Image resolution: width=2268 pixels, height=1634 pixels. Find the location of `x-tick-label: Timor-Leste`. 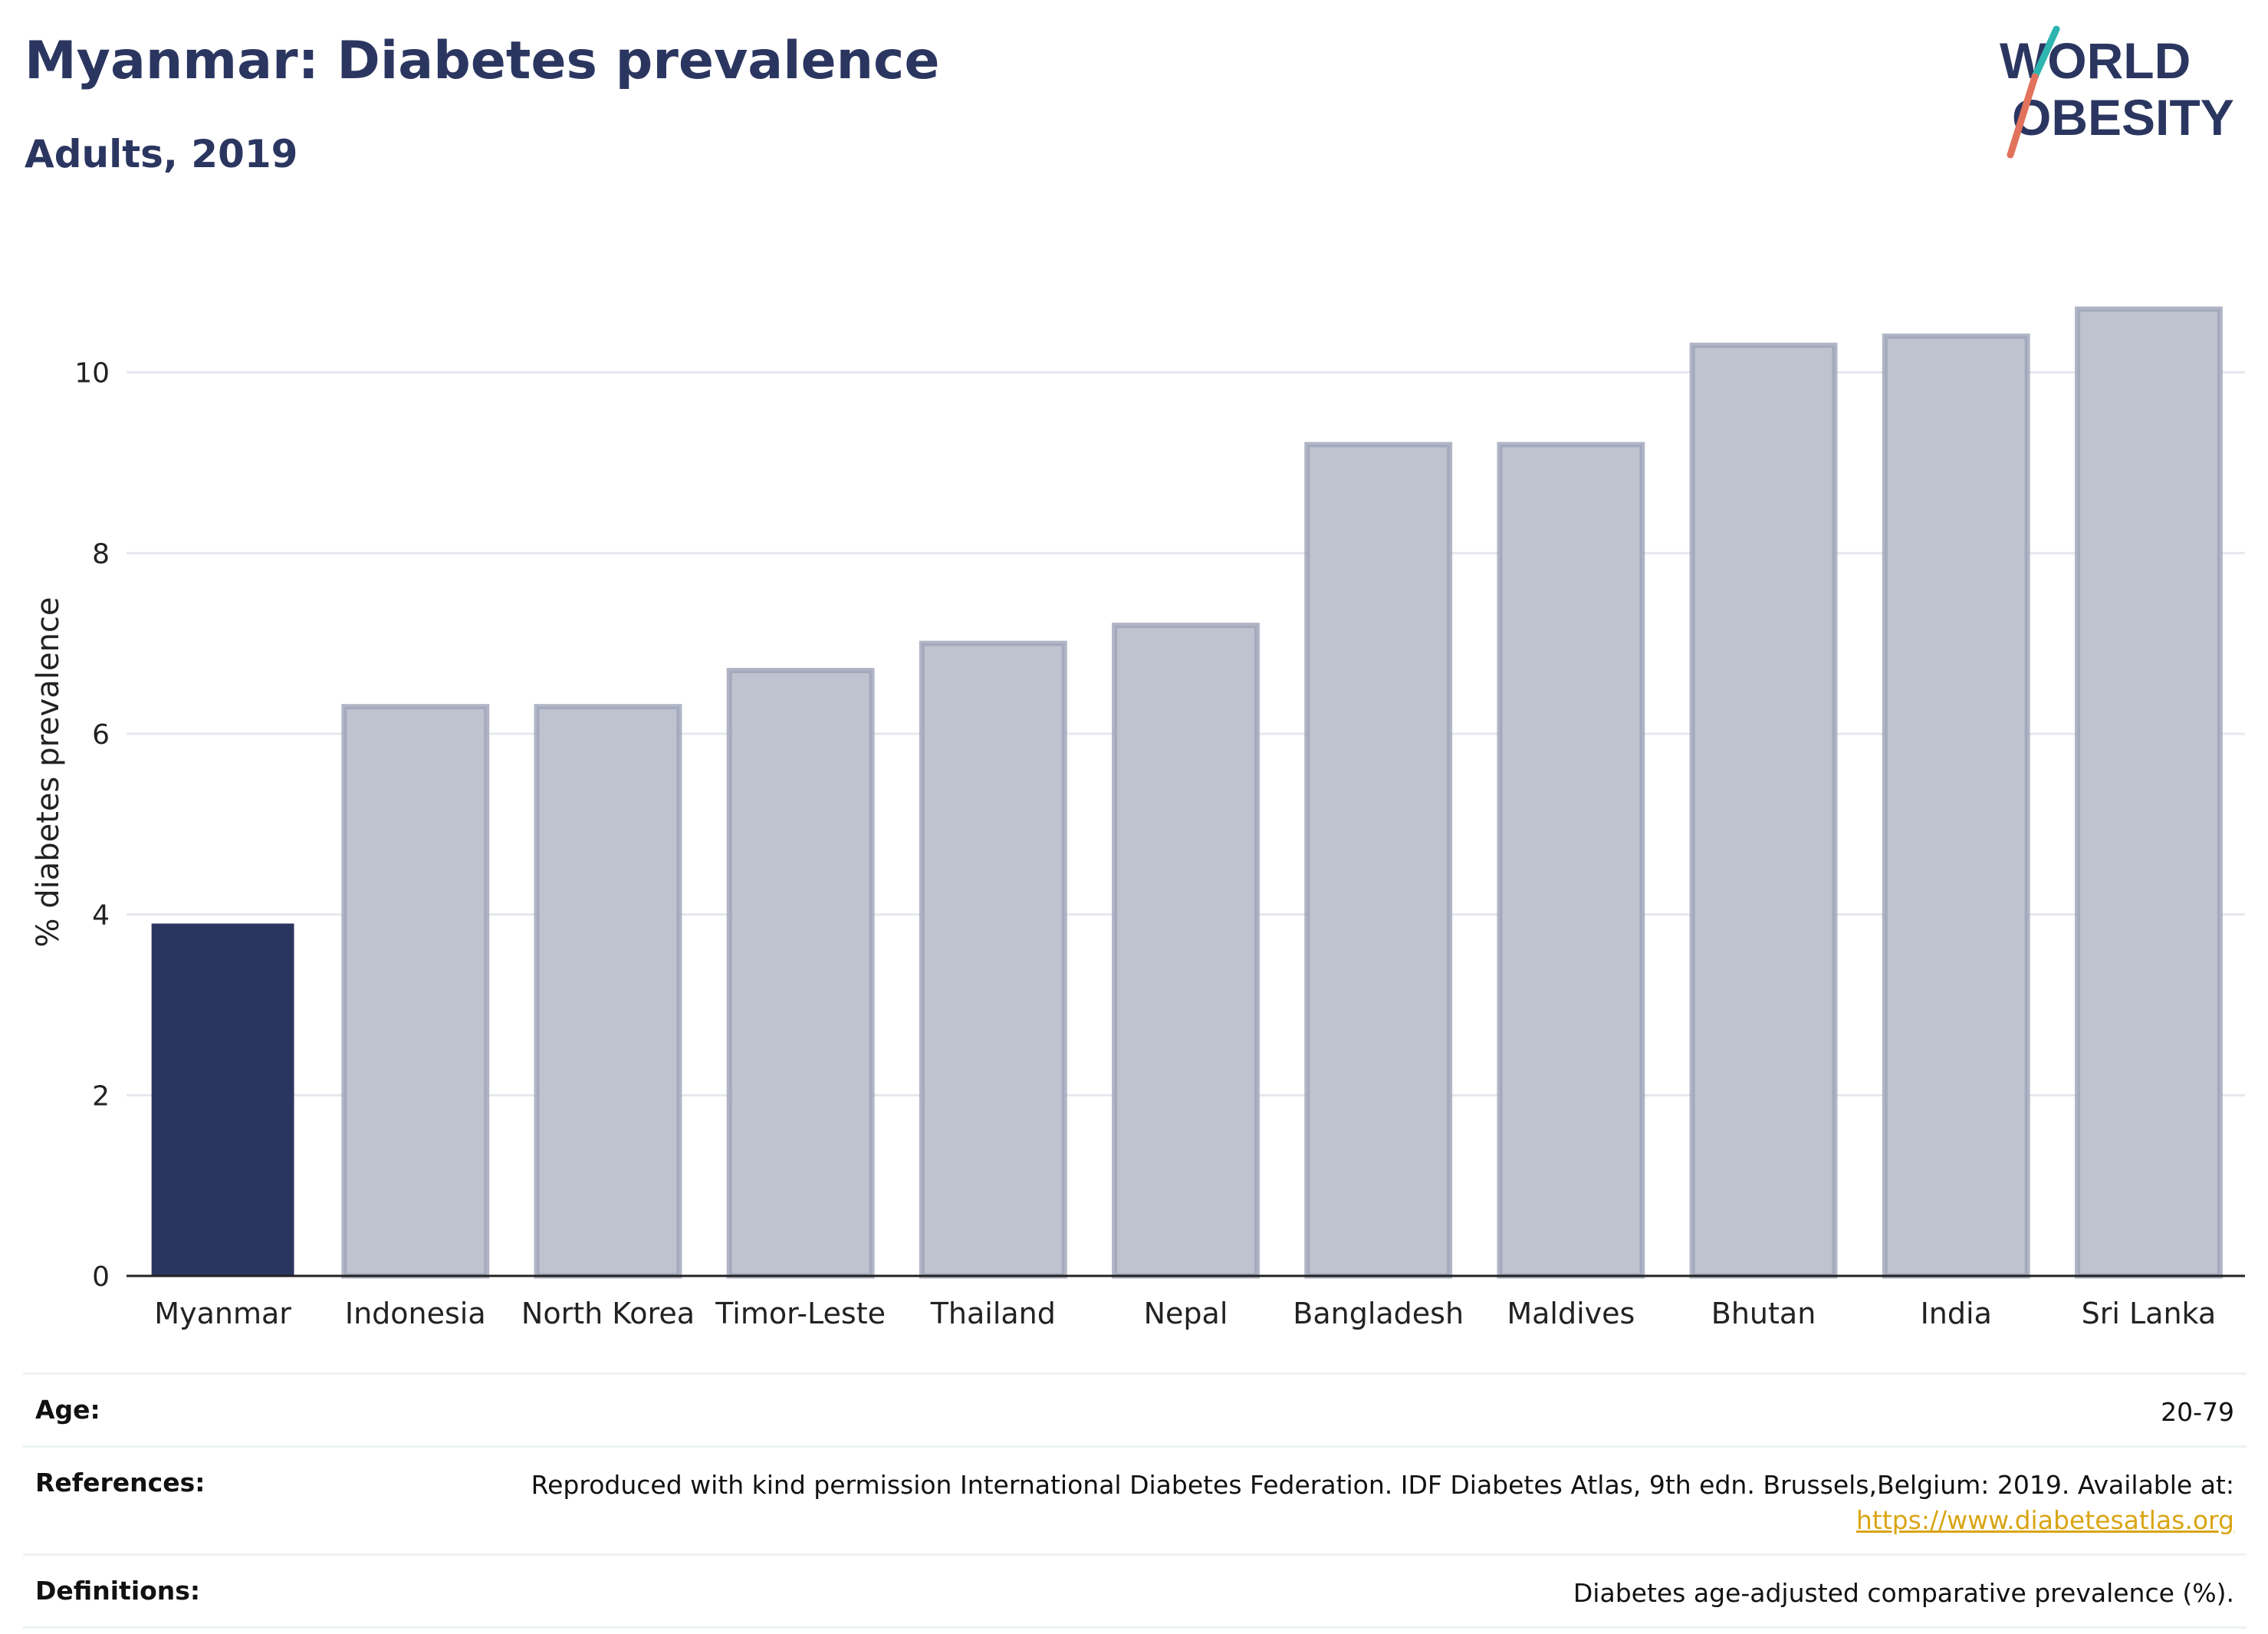

x-tick-label: Timor-Leste is located at coordinates (800, 1314).